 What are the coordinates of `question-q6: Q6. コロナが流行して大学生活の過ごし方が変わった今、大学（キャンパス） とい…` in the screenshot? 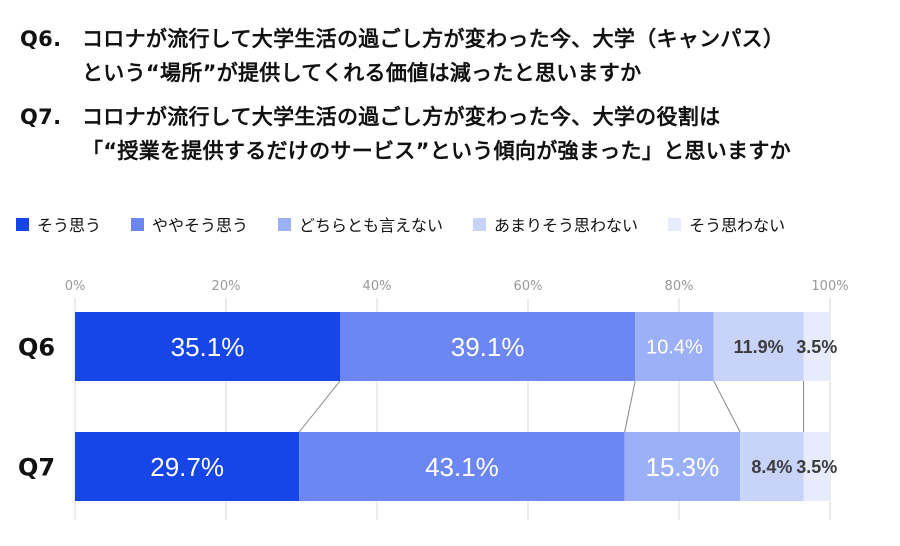 It's located at (455, 56).